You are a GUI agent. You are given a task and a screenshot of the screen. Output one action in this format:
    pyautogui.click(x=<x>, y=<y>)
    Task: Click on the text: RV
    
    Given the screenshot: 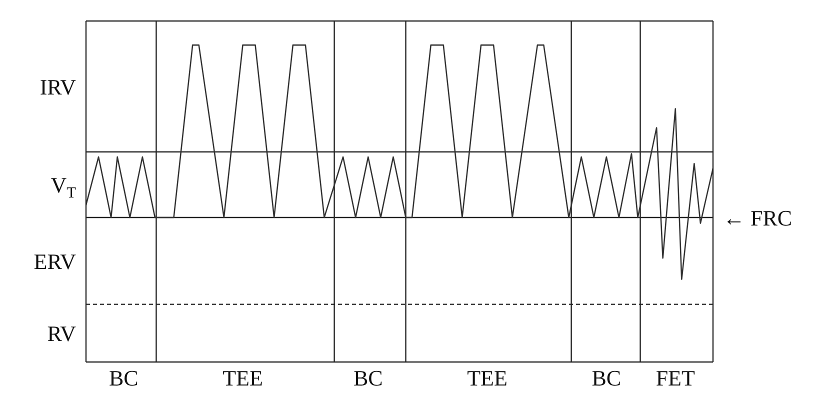 What is the action you would take?
    pyautogui.click(x=61, y=333)
    